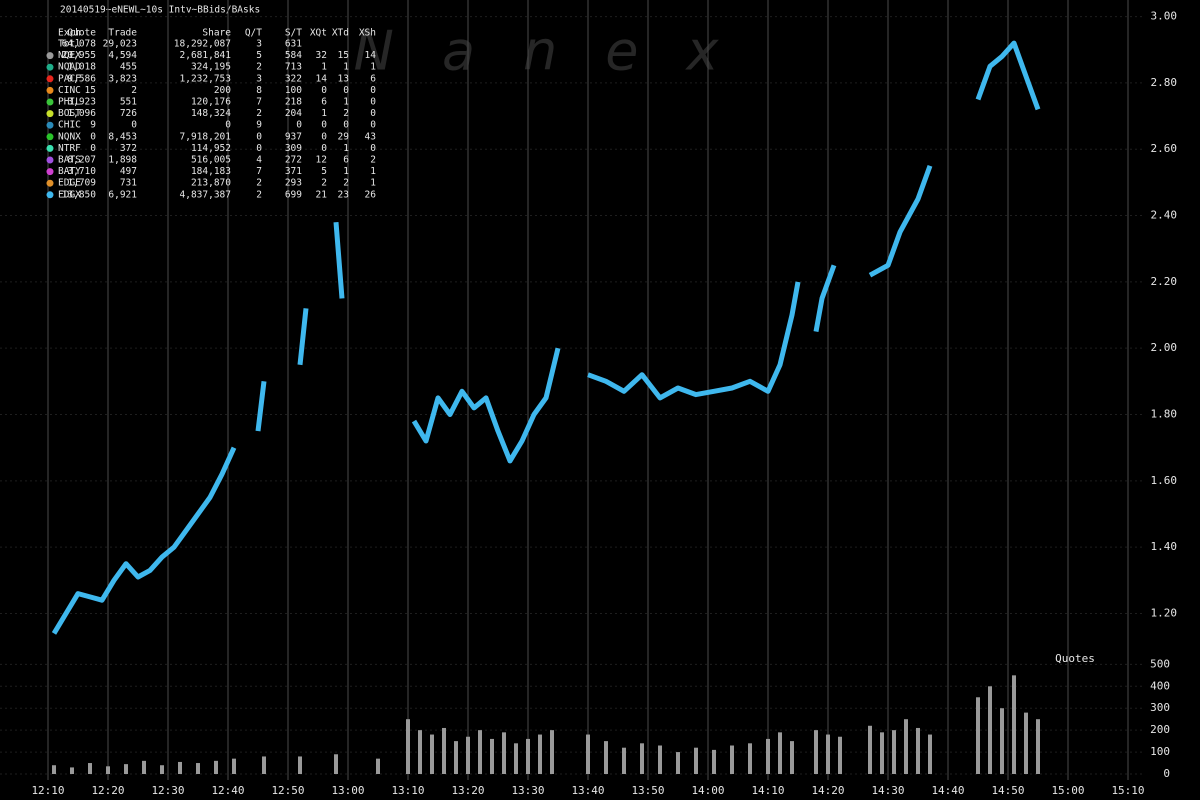 The width and height of the screenshot is (1200, 800). What do you see at coordinates (887, 790) in the screenshot?
I see `x-tick-label: 14:30` at bounding box center [887, 790].